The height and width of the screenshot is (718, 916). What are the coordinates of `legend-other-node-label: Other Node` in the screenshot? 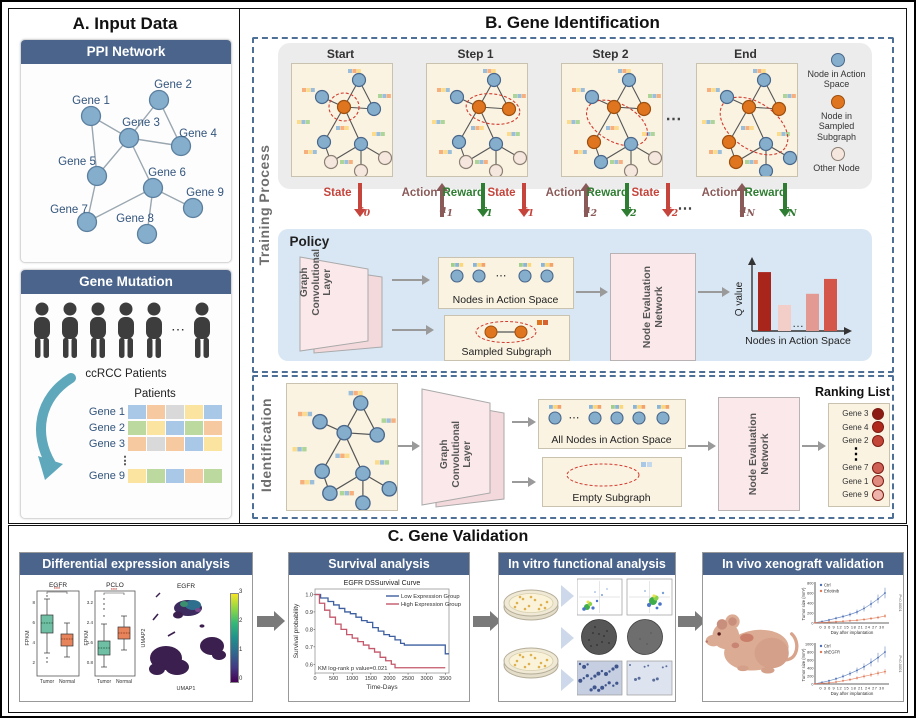 It's located at (836, 168).